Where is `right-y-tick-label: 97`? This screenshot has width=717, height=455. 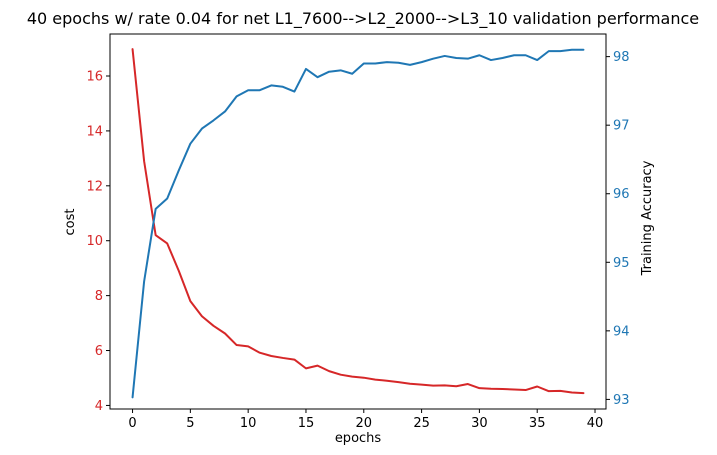
right-y-tick-label: 97 is located at coordinates (621, 126).